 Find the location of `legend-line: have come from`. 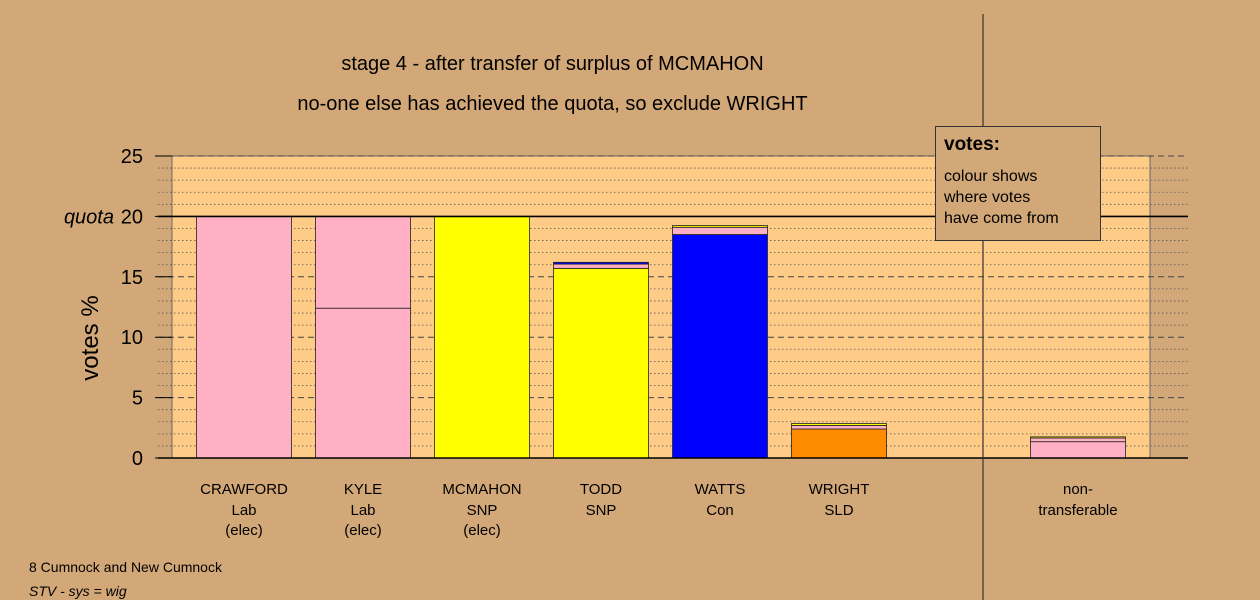

legend-line: have come from is located at coordinates (1001, 218).